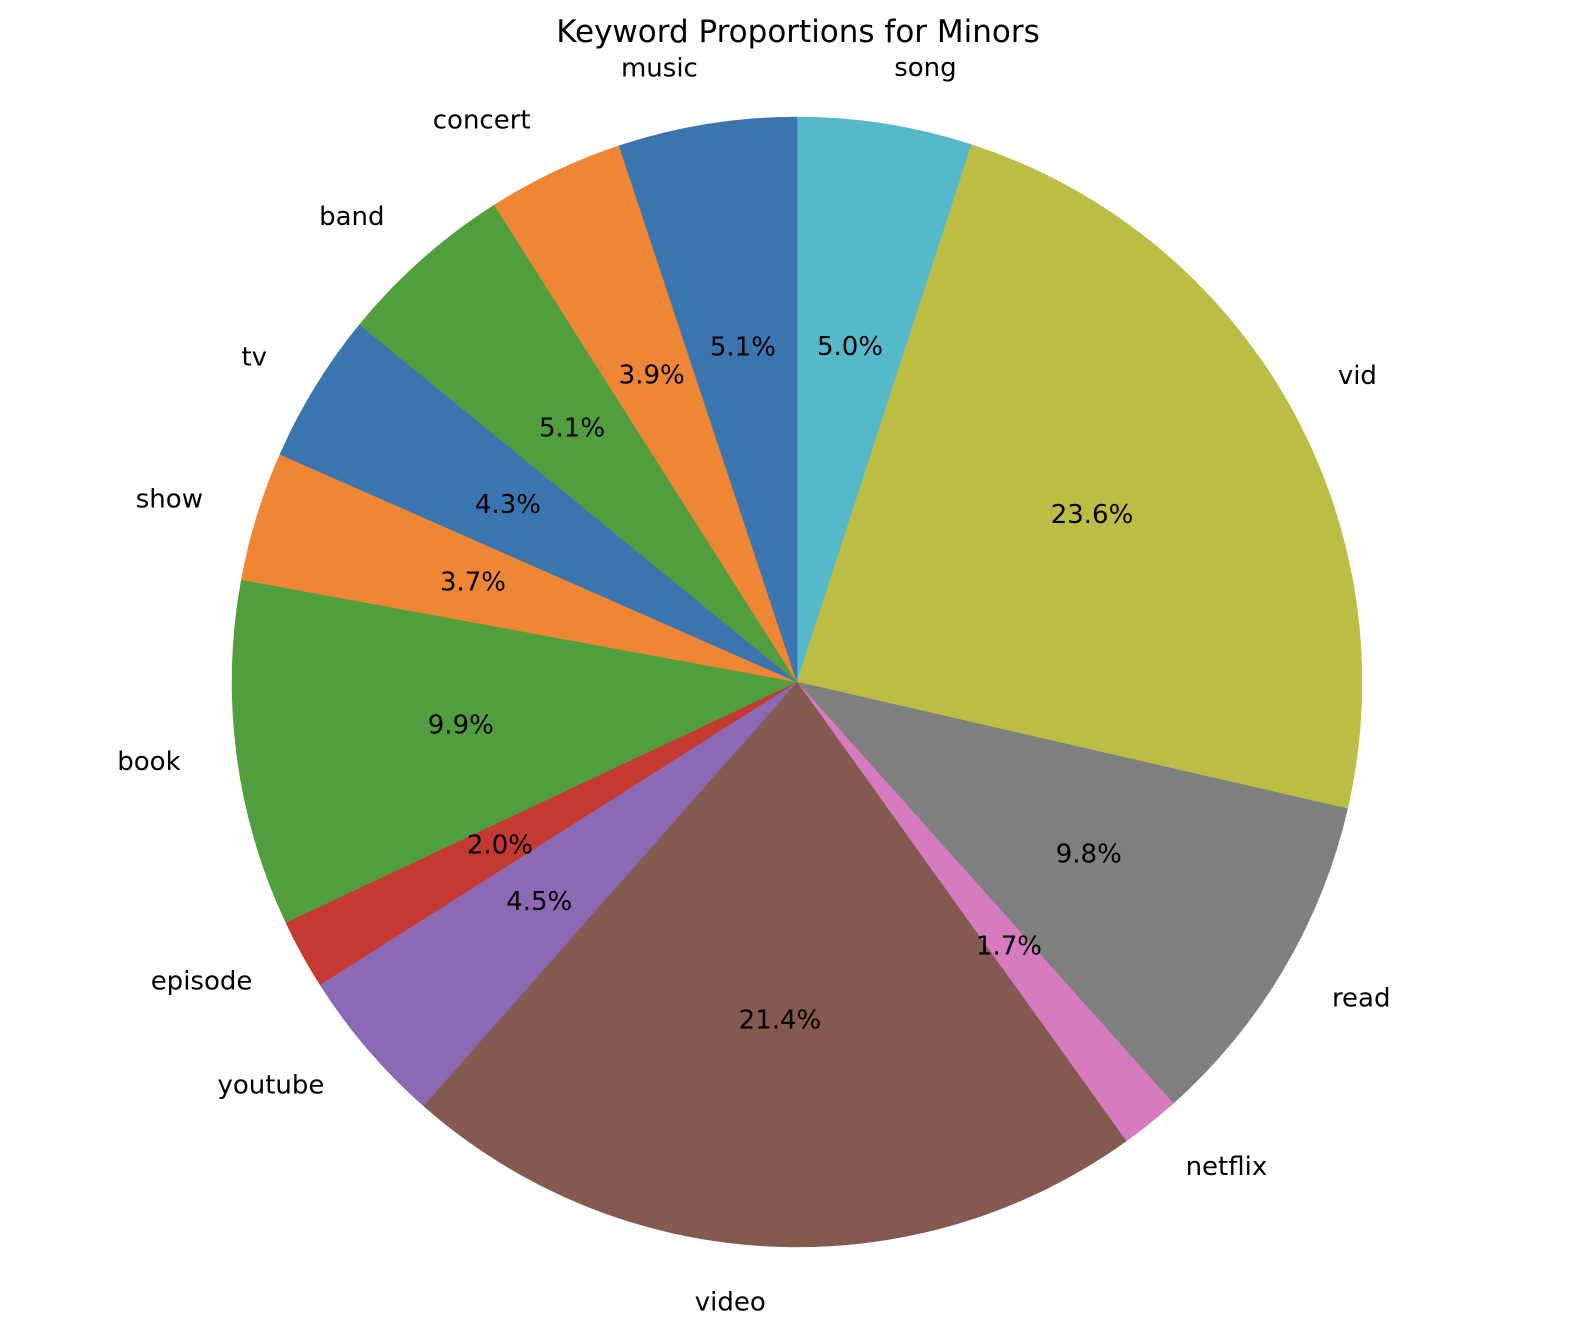 This screenshot has width=1596, height=1340. What do you see at coordinates (500, 845) in the screenshot?
I see `slice-percent-episode: 2.0%` at bounding box center [500, 845].